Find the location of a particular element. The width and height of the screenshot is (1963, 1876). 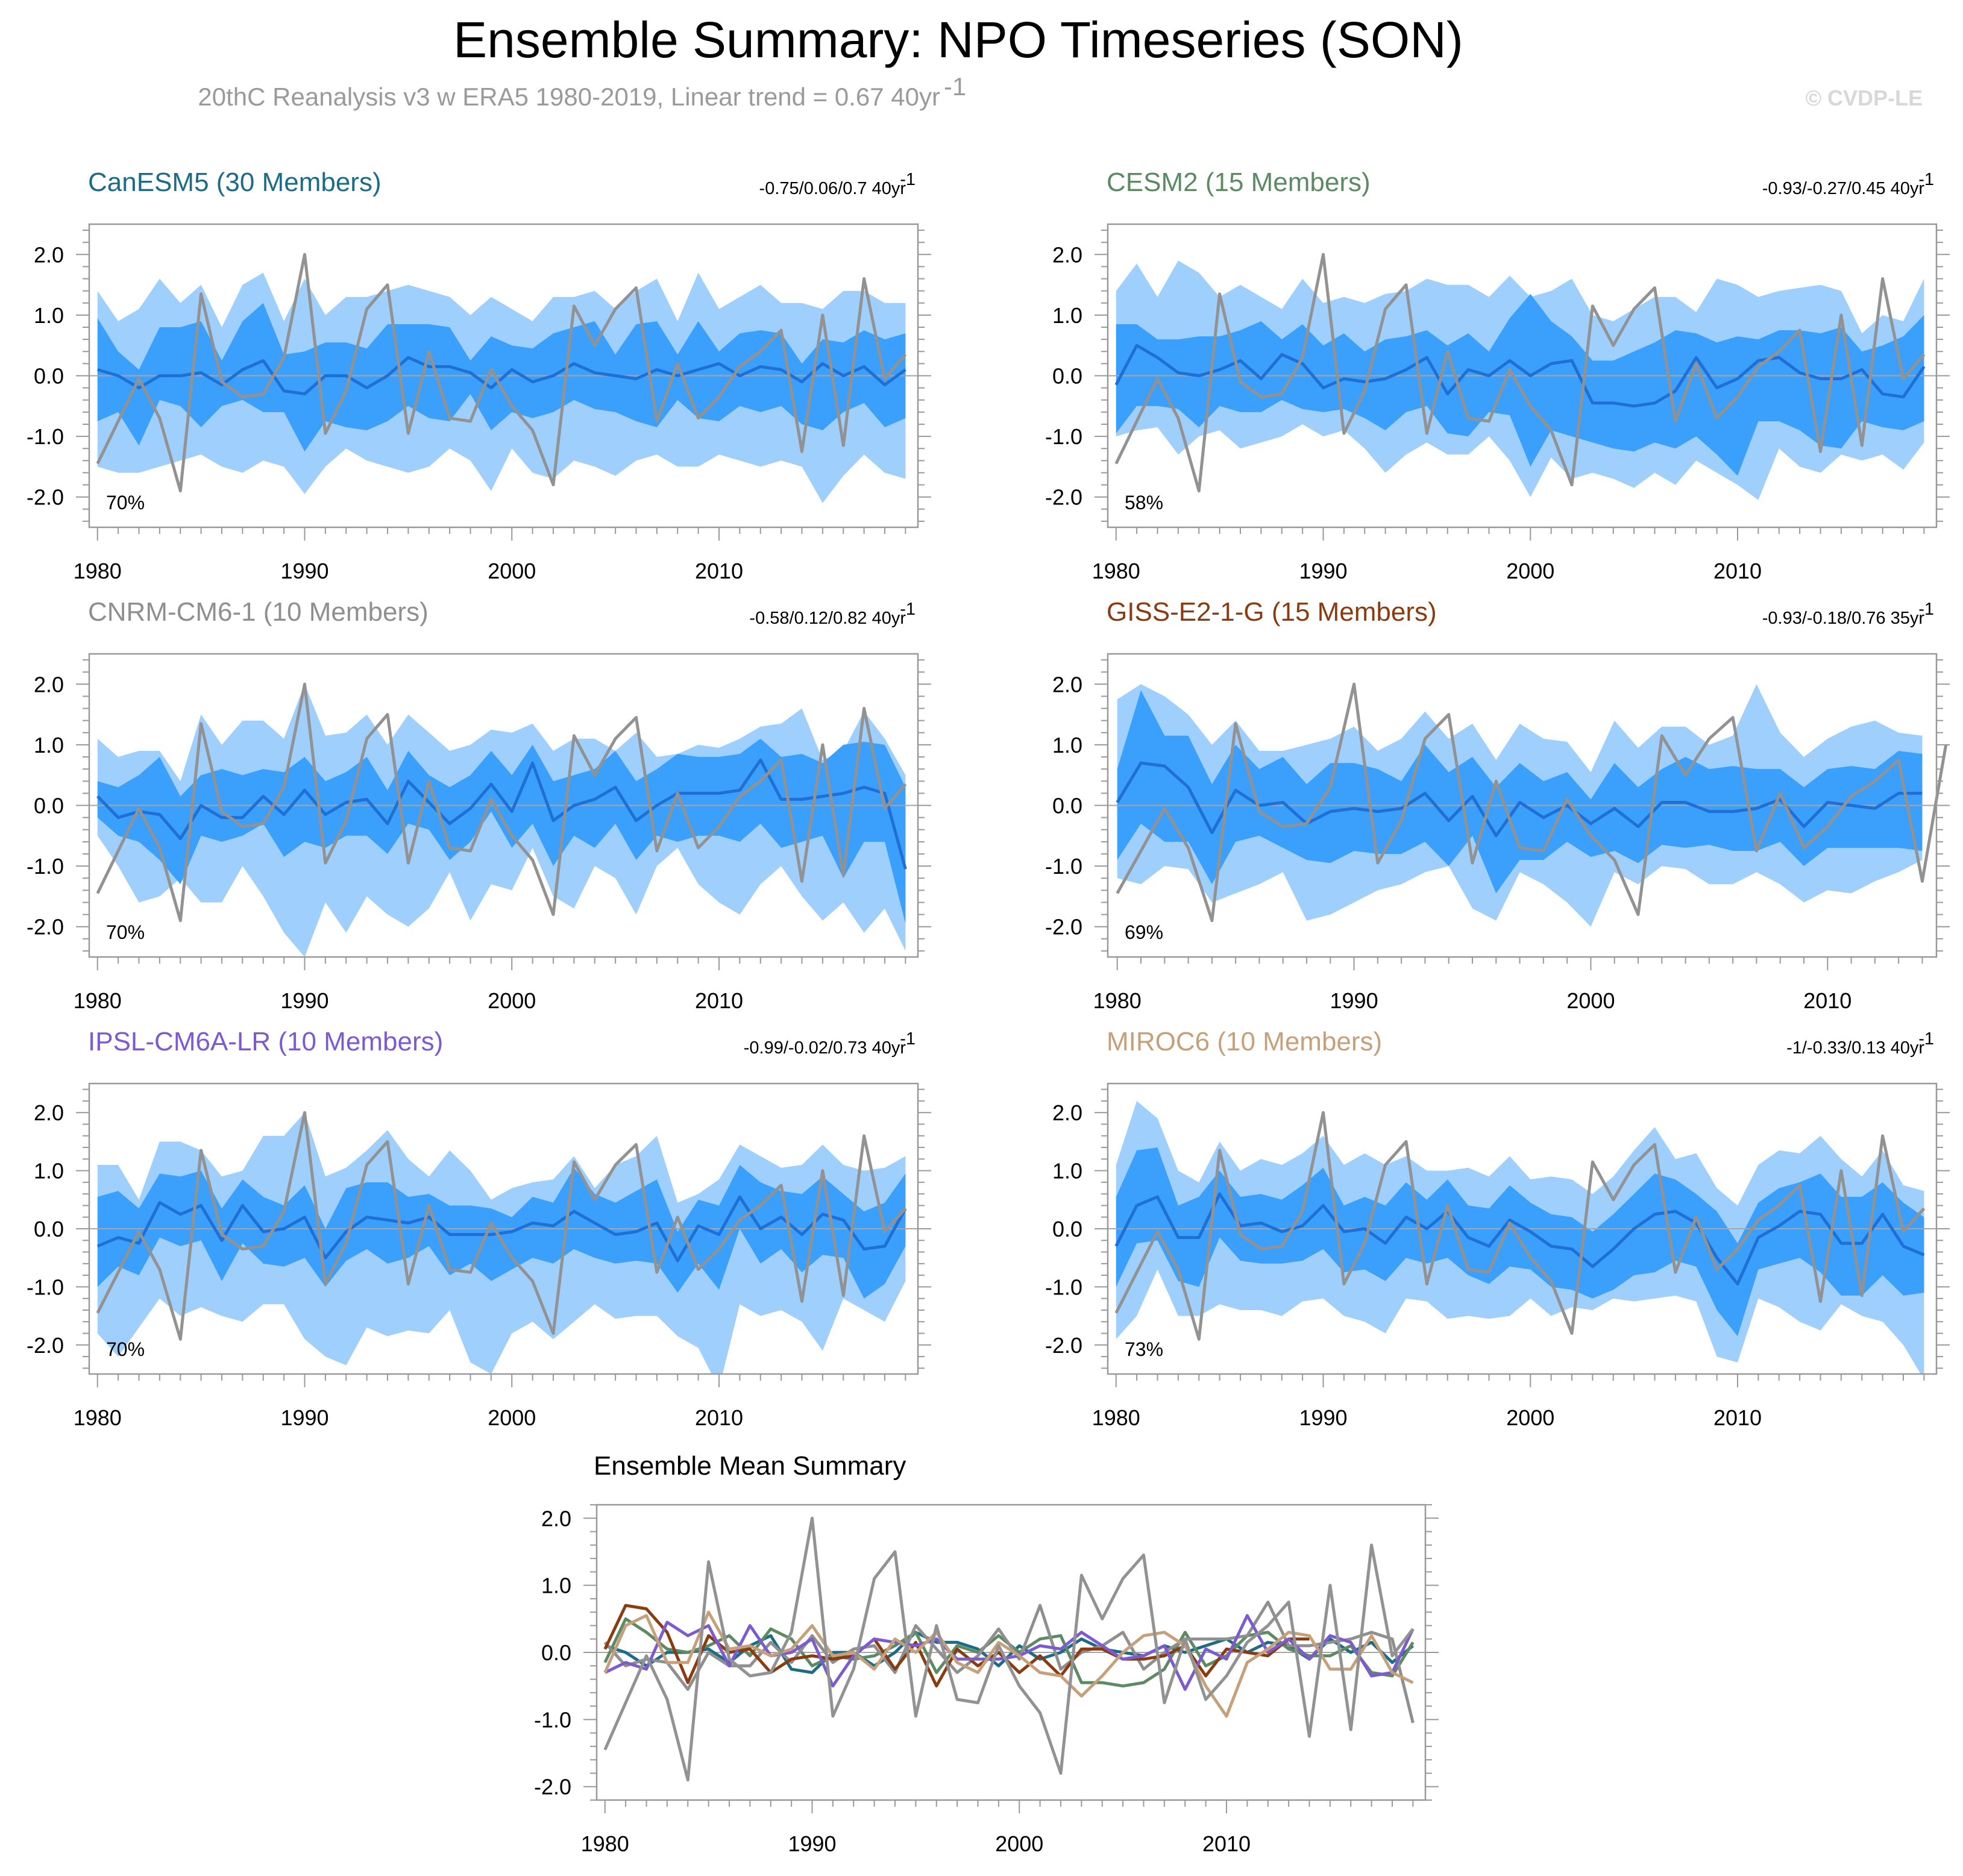

ipsl-xtick-label: 2010 is located at coordinates (719, 1417).